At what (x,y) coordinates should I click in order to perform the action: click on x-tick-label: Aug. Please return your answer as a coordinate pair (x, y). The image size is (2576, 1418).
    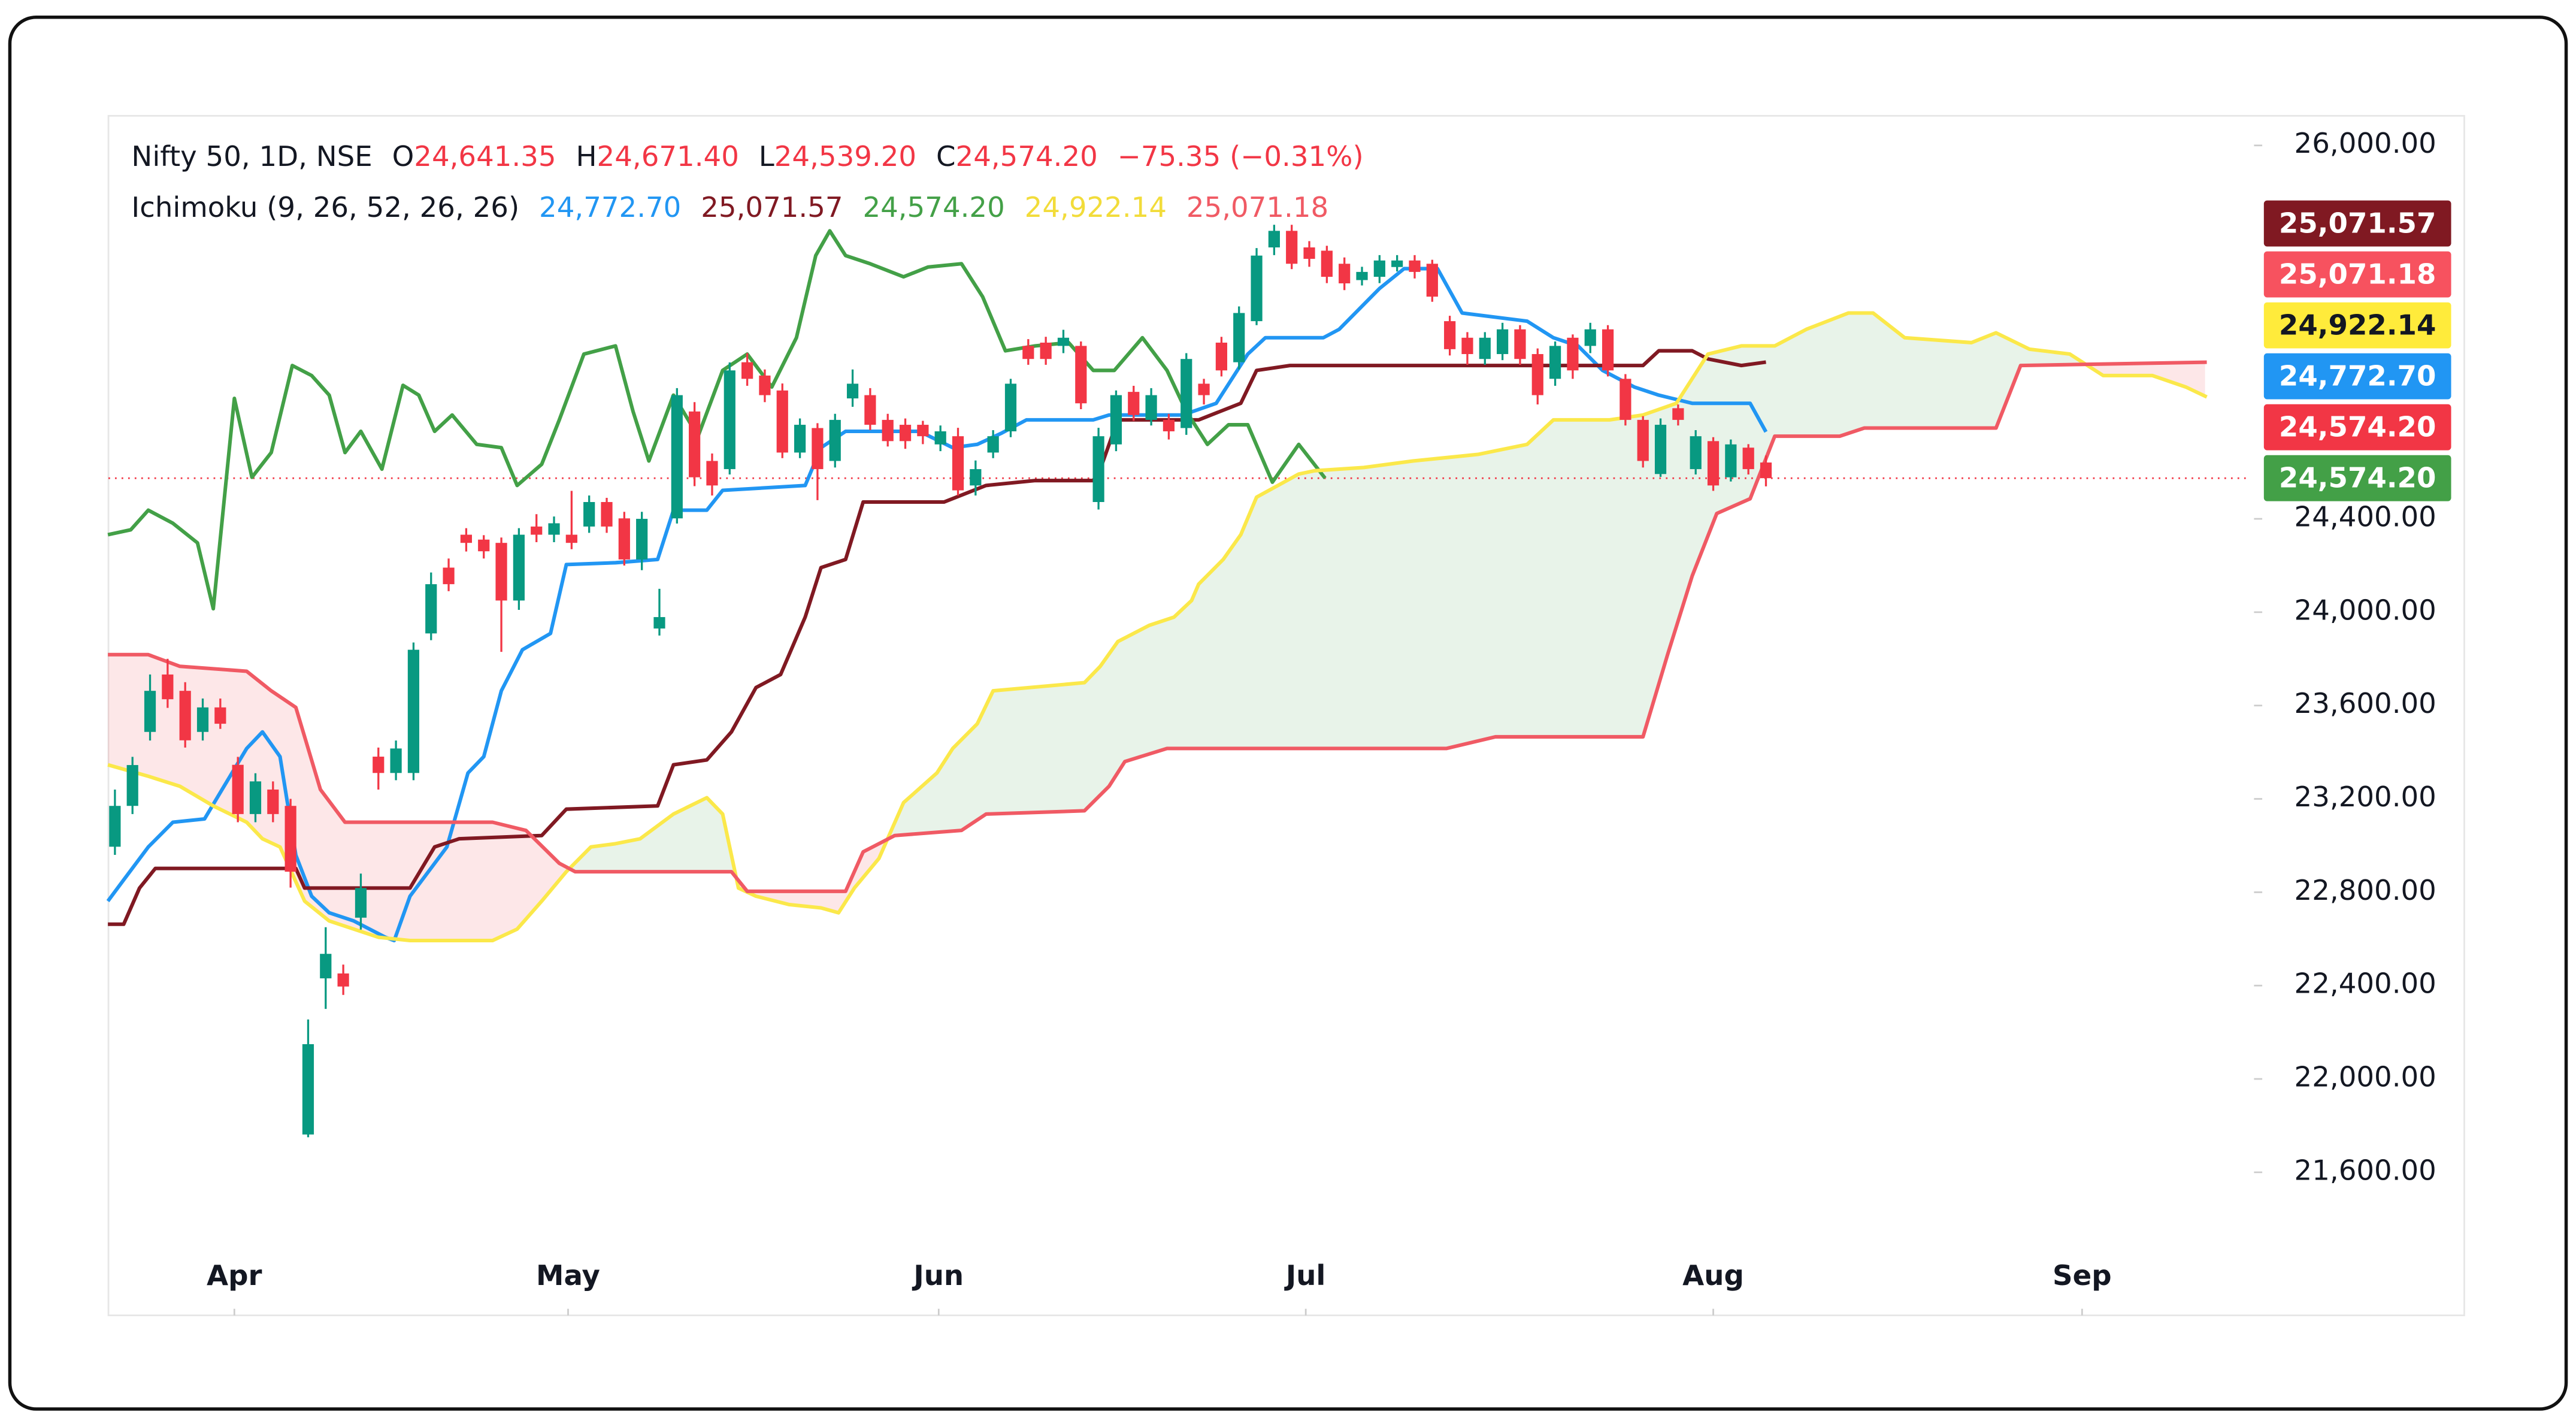
    Looking at the image, I should click on (1713, 1276).